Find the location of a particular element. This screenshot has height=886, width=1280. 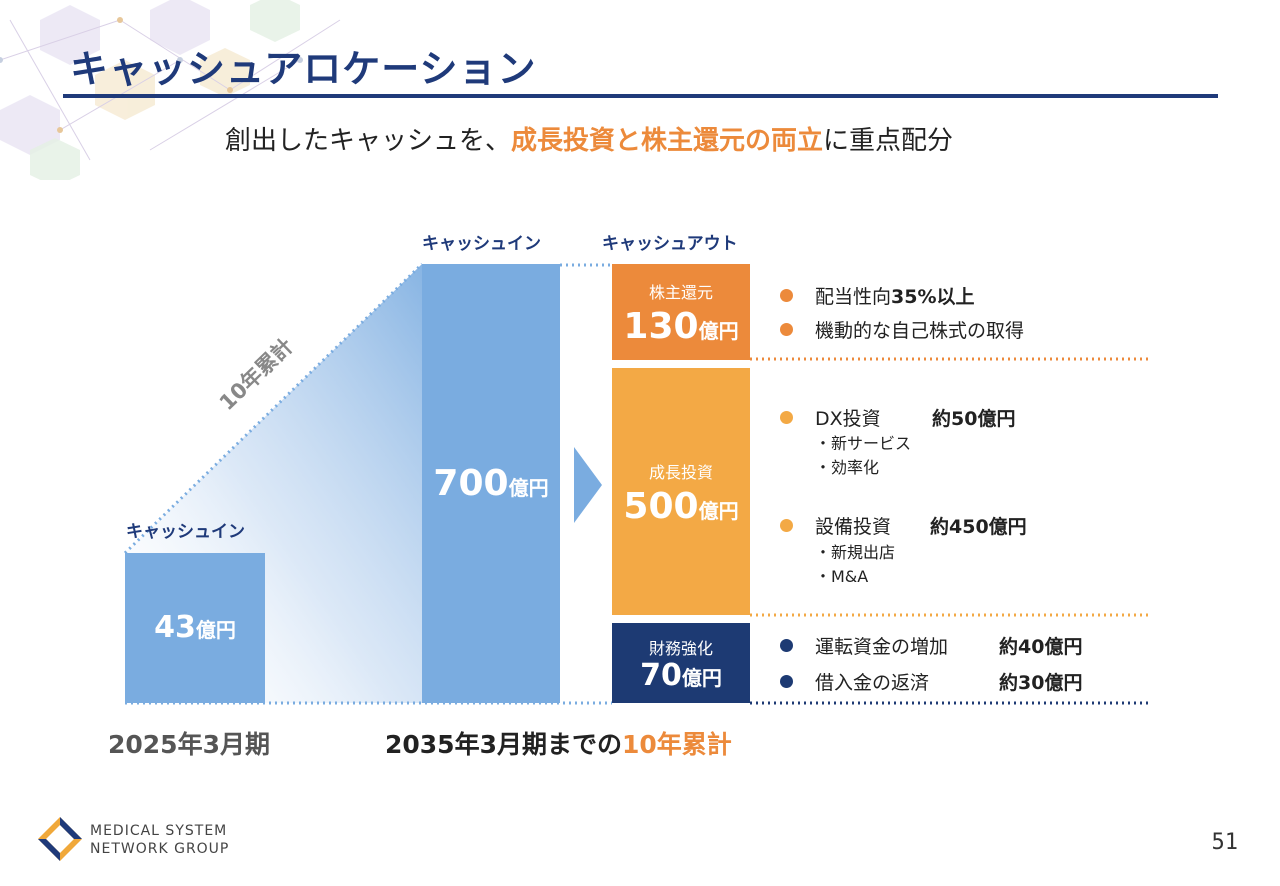

subtitle-prefix: 創出したキャッシュを、 is located at coordinates (368, 141).